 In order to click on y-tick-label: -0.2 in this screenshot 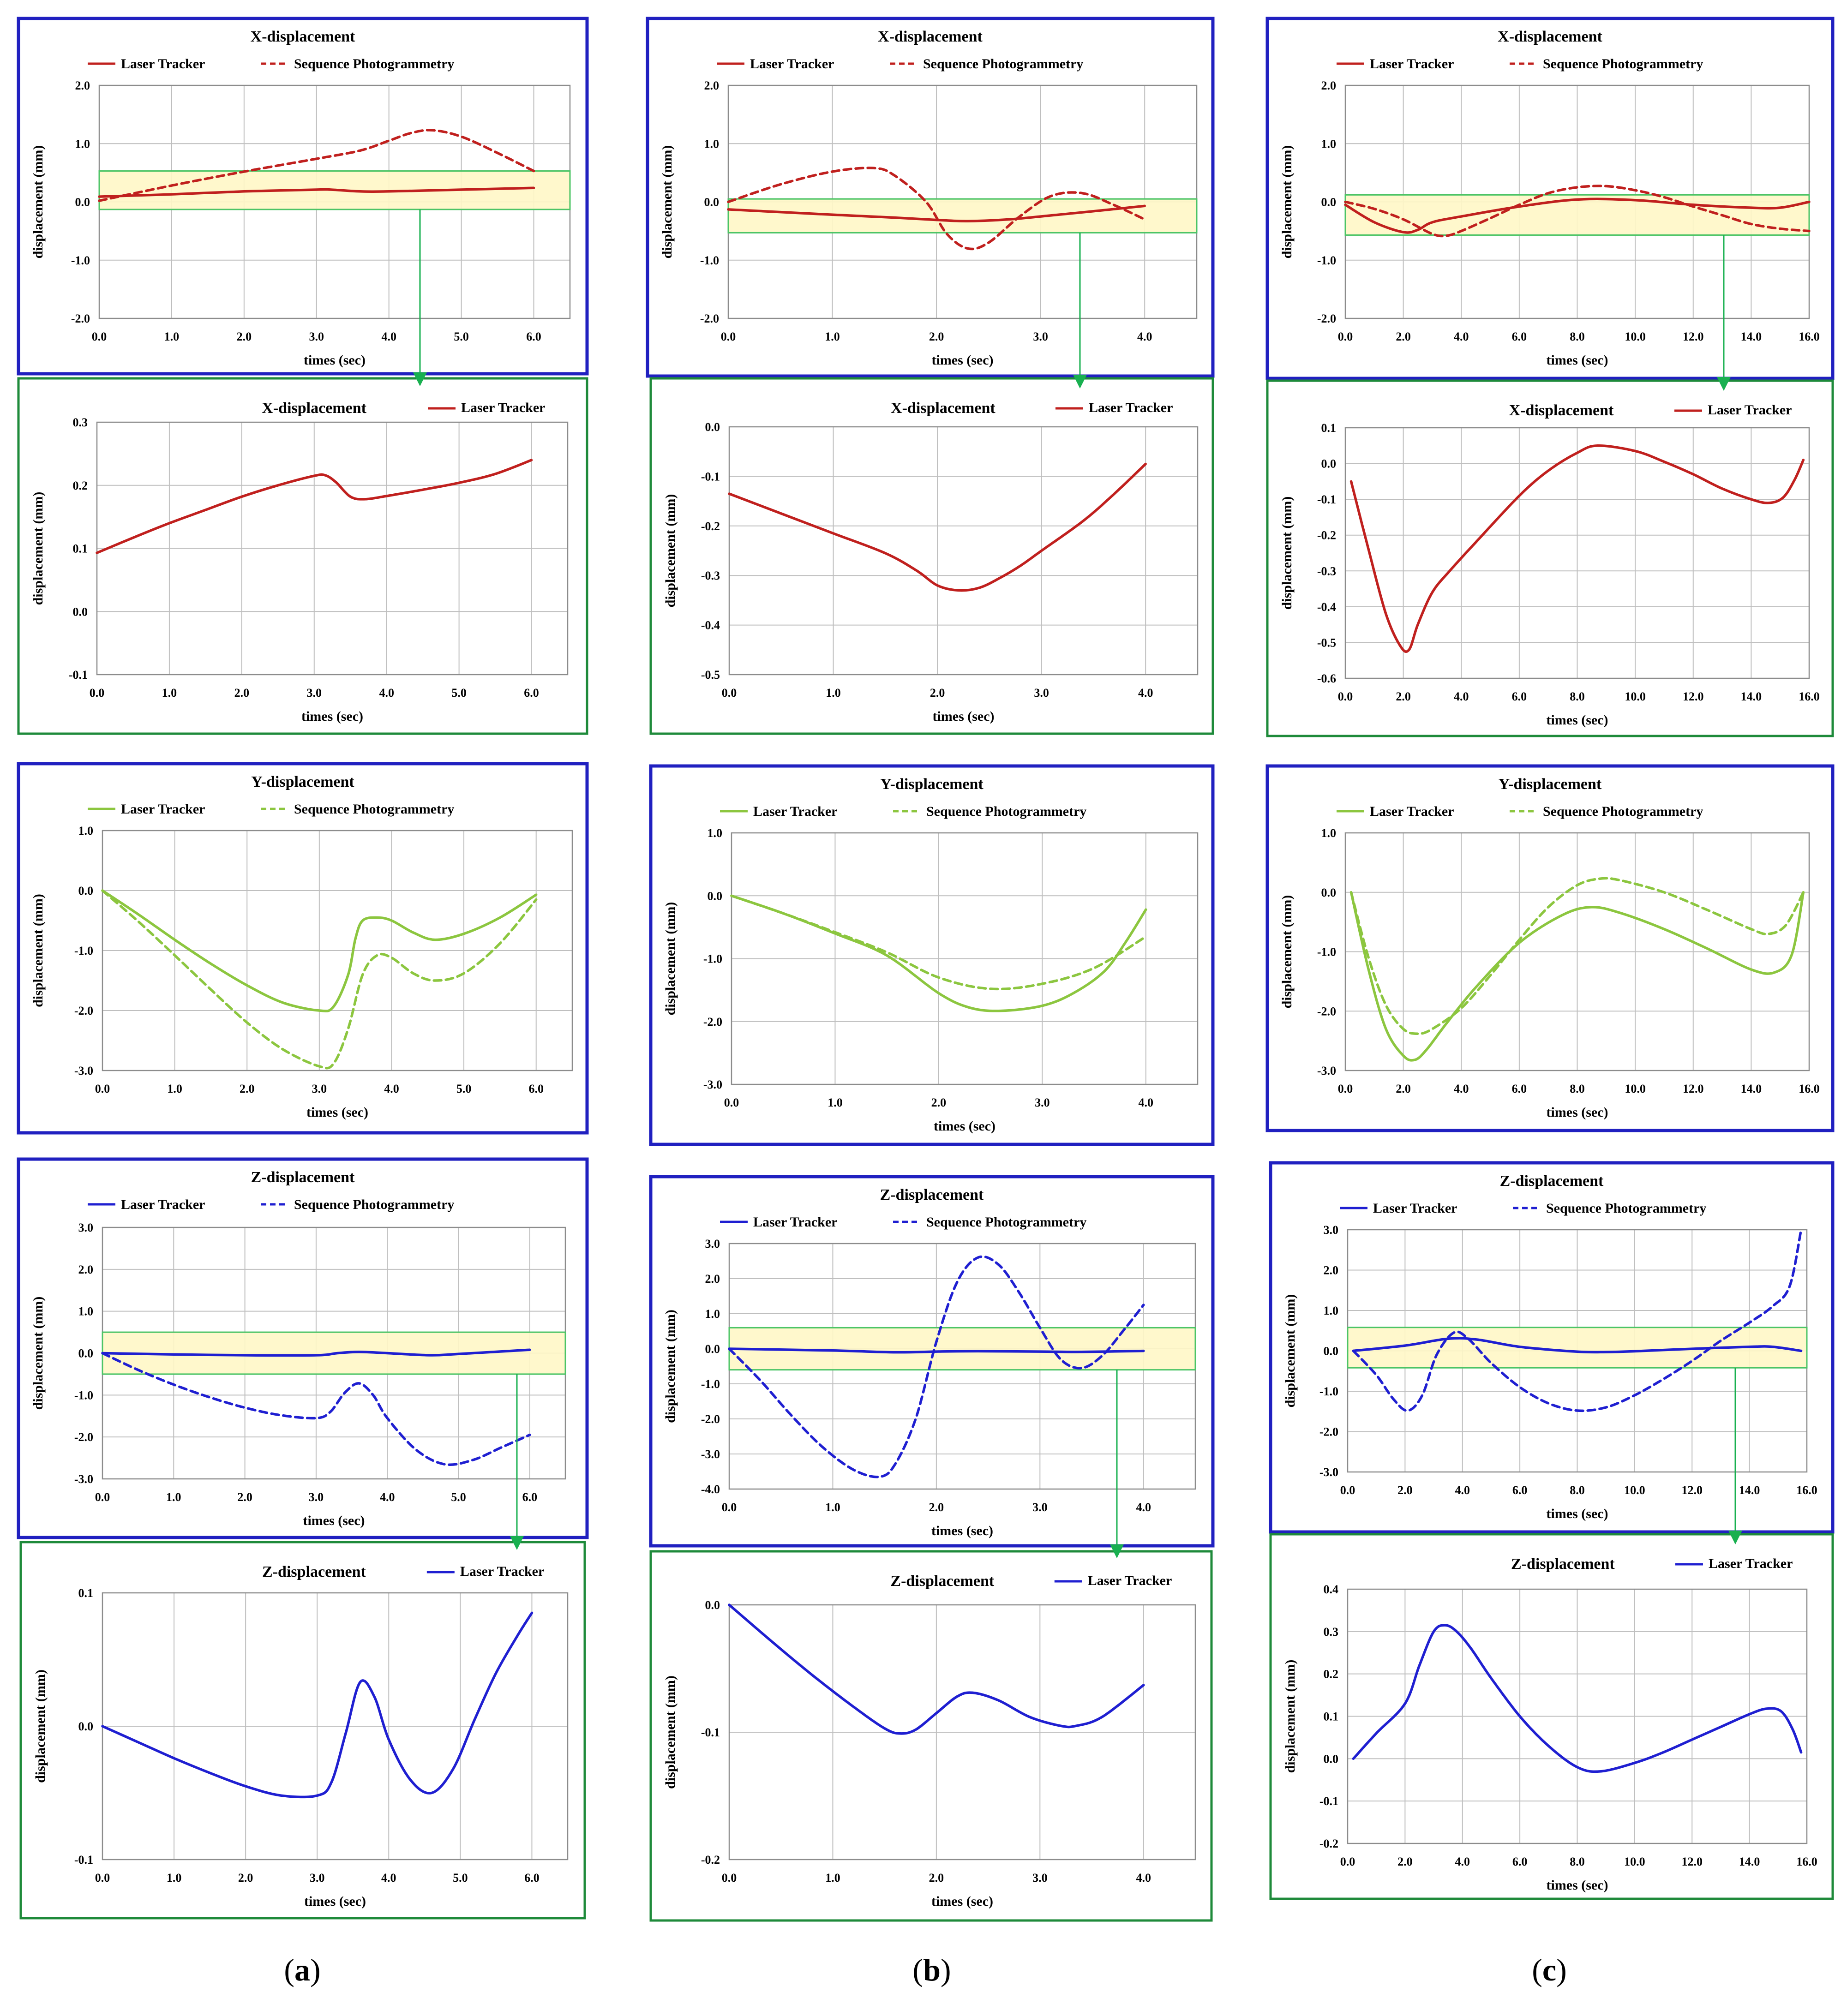, I will do `click(710, 1860)`.